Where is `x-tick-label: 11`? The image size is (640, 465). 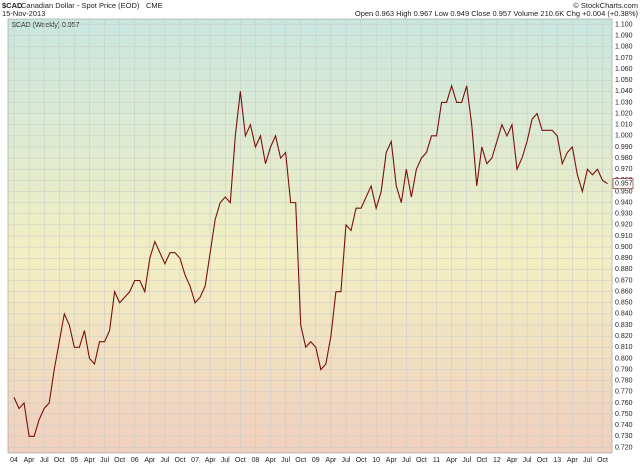
x-tick-label: 11 is located at coordinates (436, 460).